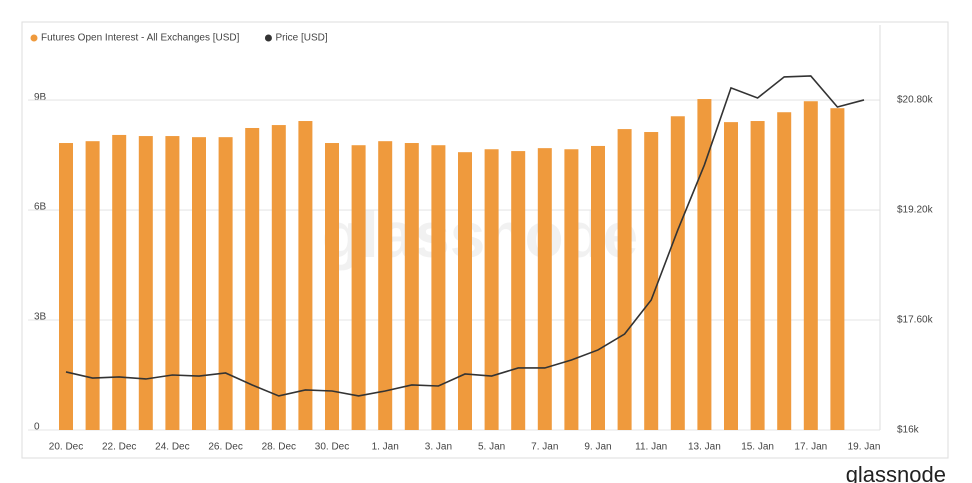 The width and height of the screenshot is (972, 483). I want to click on y-tick-label: 6B, so click(40, 207).